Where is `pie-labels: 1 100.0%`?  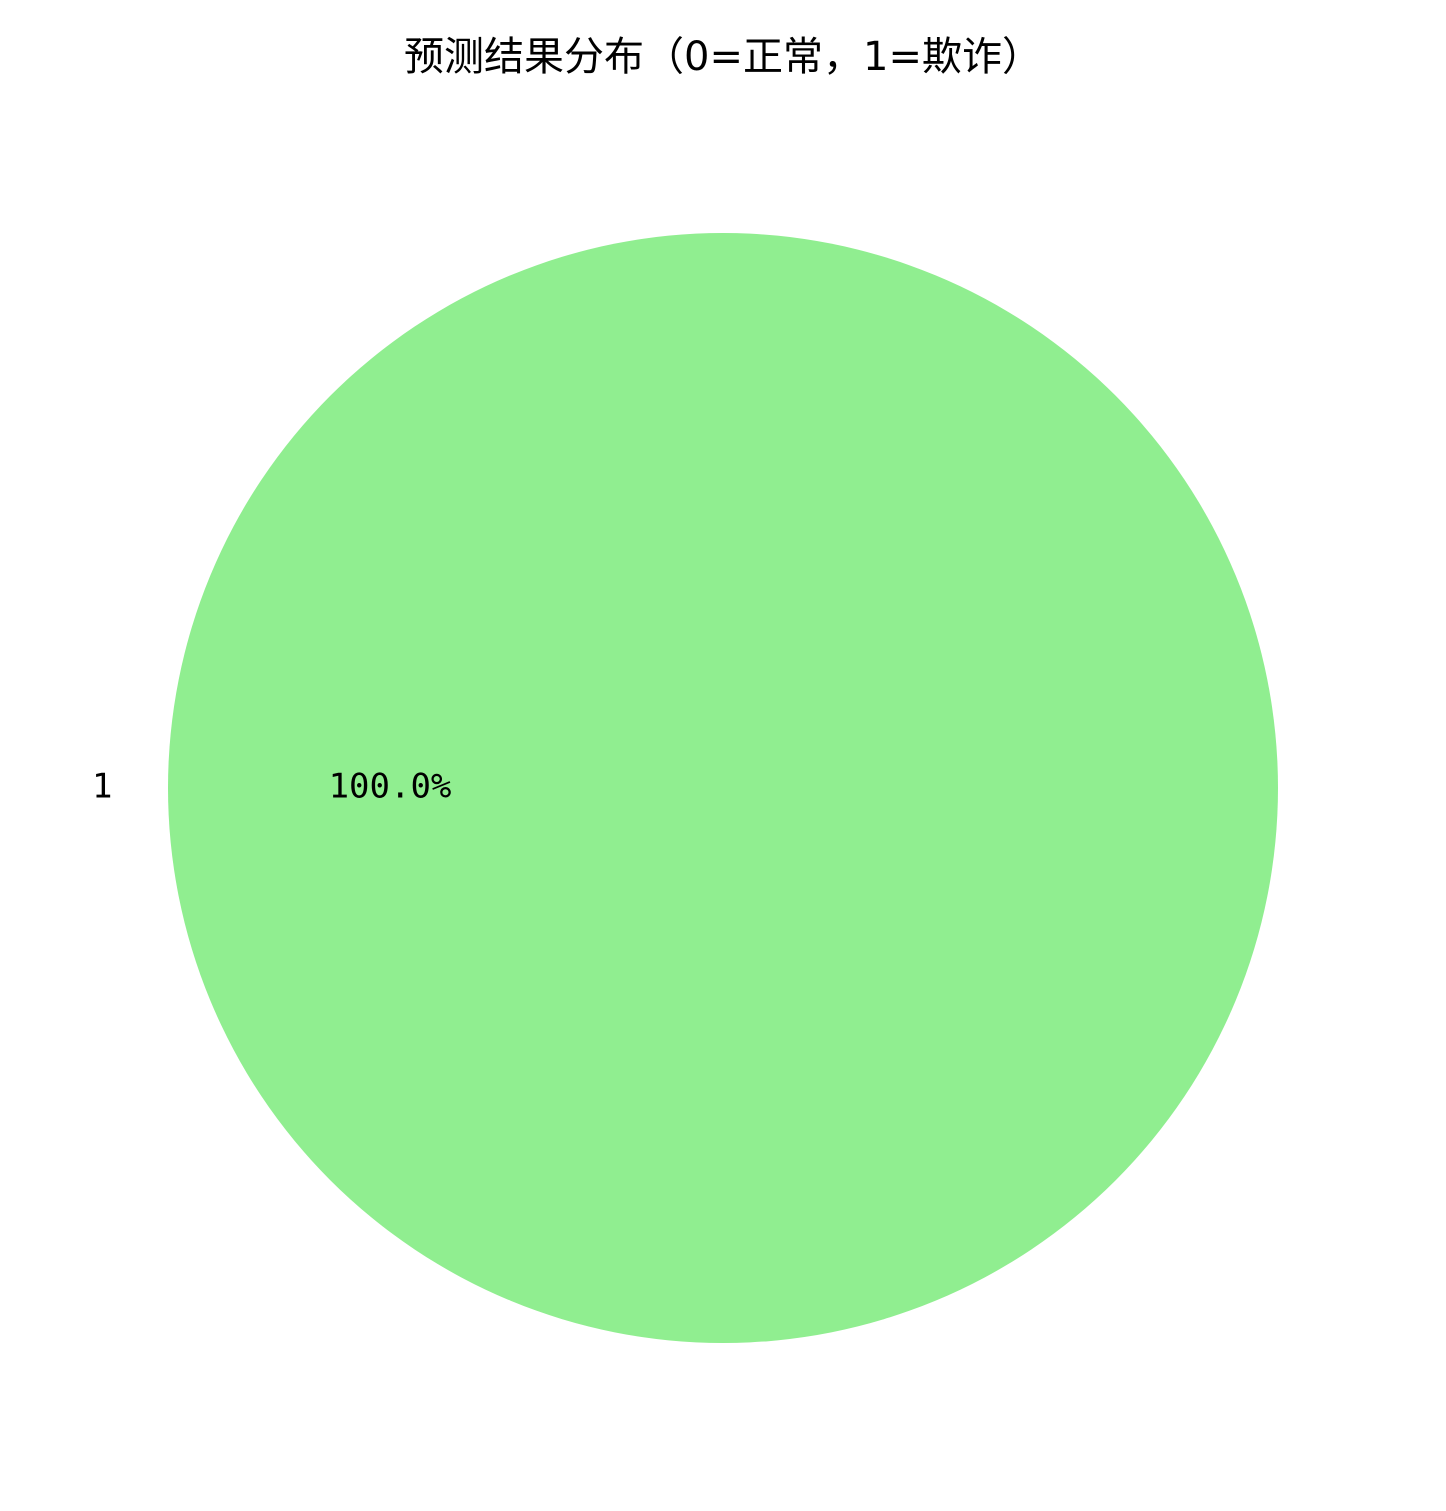
pie-labels: 1 100.0% is located at coordinates (271, 787).